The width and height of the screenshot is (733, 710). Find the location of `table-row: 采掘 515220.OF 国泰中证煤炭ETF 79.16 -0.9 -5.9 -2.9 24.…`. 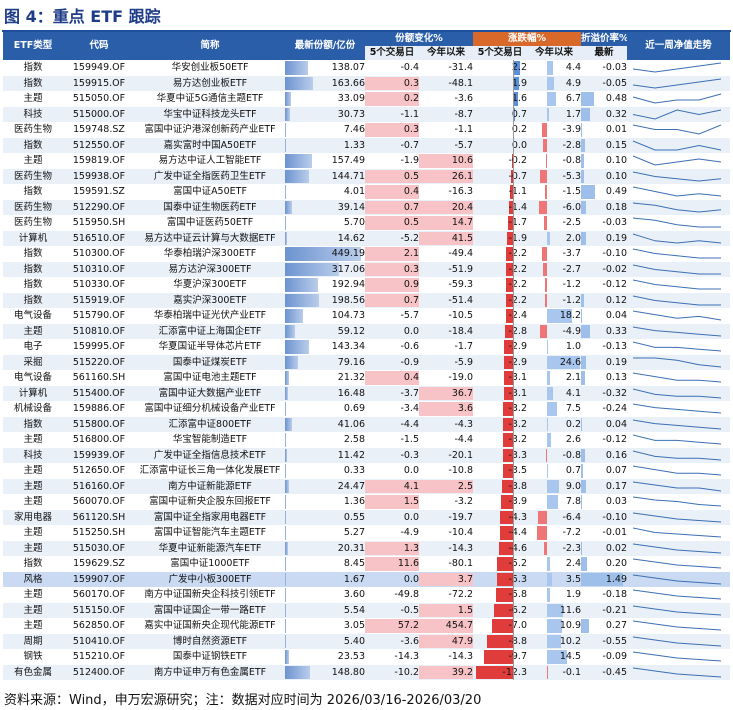

table-row: 采掘 515220.OF 国泰中证煤炭ETF 79.16 -0.9 -5.9 -2.9 24.… is located at coordinates (366, 362).